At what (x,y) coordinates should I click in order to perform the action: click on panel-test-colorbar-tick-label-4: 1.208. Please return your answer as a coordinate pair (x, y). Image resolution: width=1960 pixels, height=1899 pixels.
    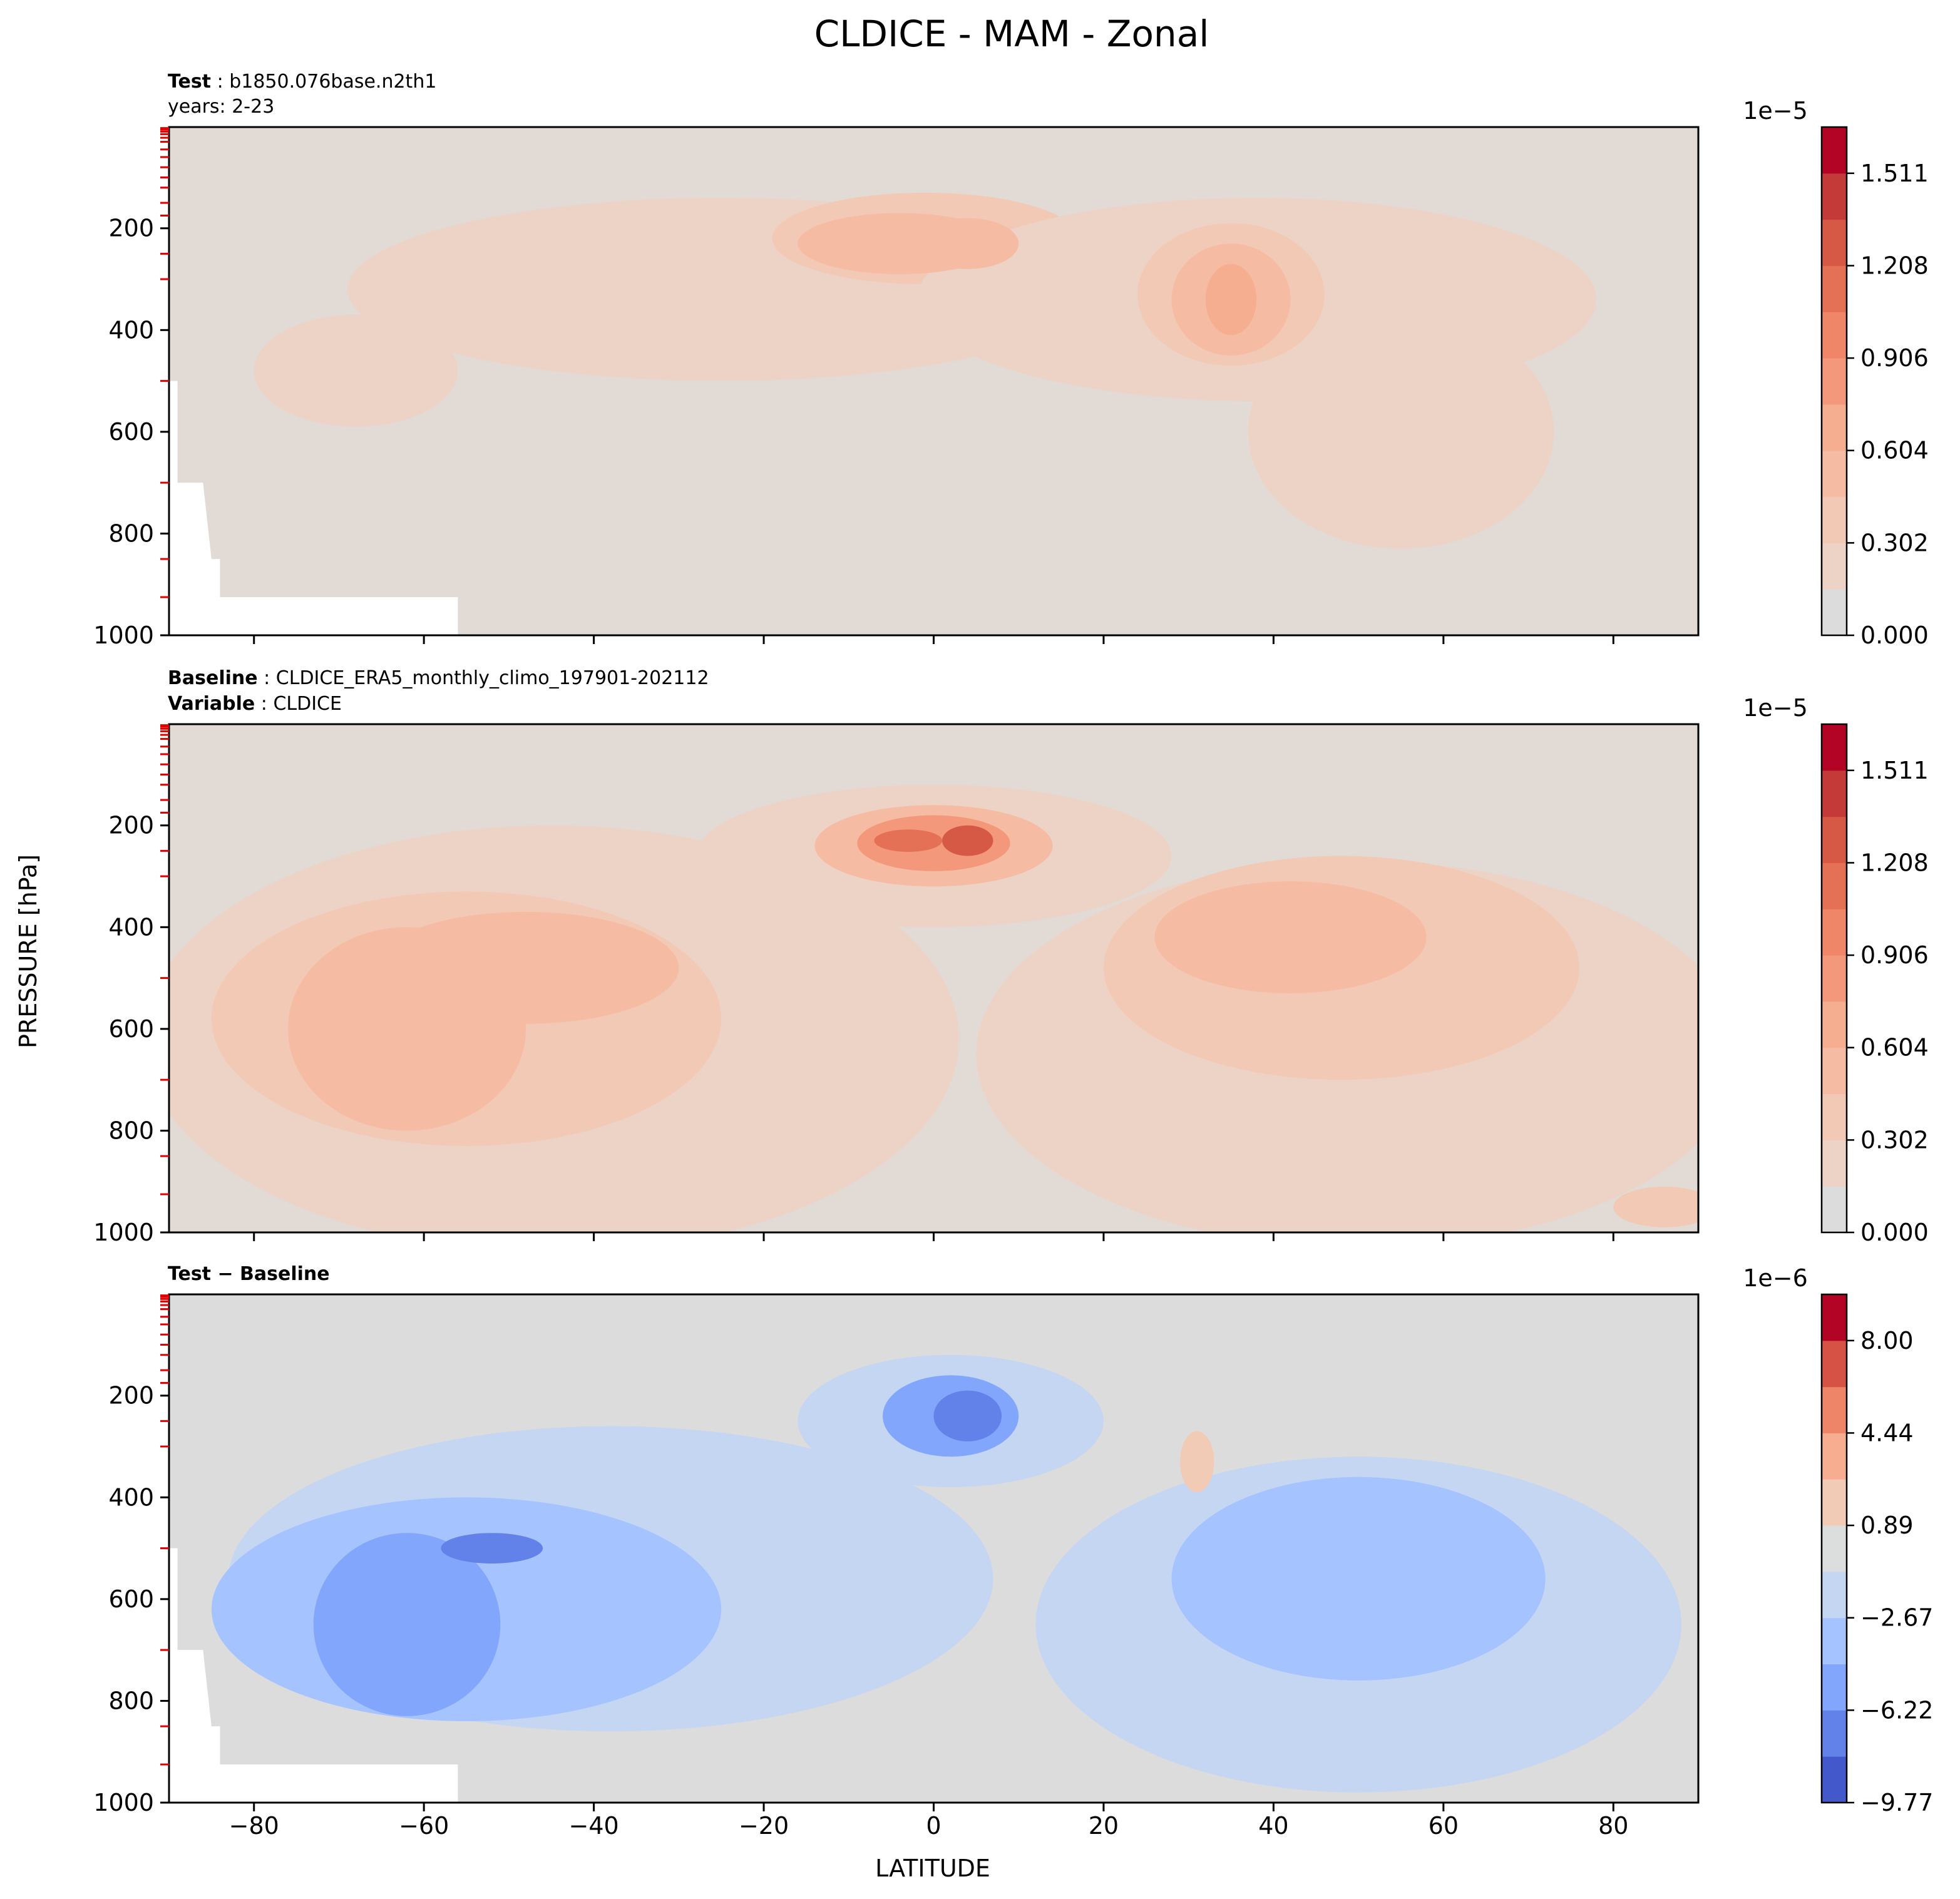
    Looking at the image, I should click on (1894, 265).